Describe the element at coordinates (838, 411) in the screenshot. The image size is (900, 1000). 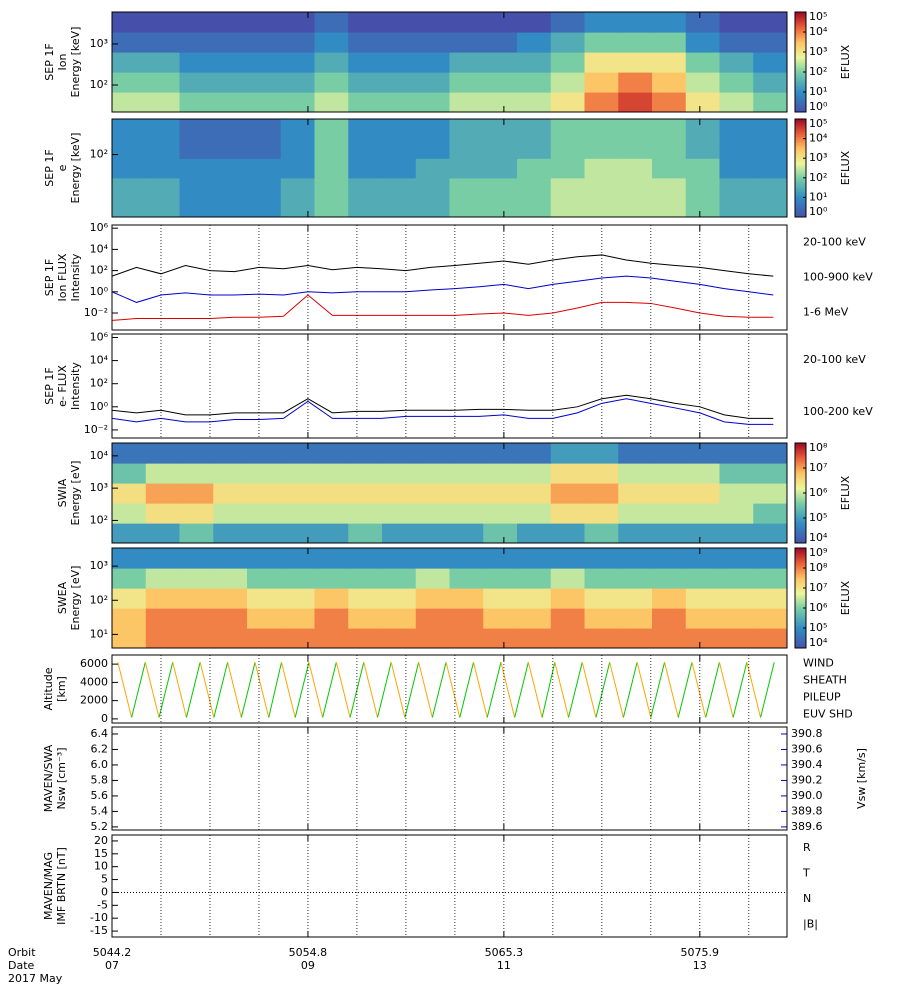
I see `legend-entry: 100-200 keV` at that location.